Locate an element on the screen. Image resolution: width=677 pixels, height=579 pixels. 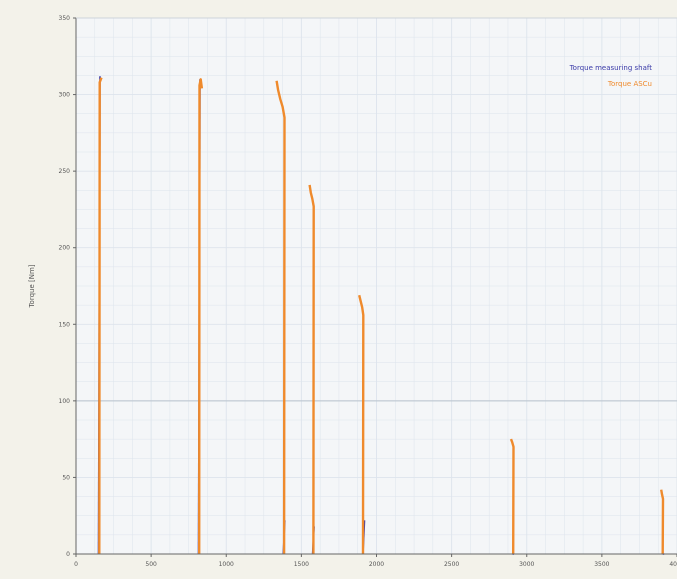
legend: Torque measuring shaft Torque ASCu is located at coordinates (611, 76).